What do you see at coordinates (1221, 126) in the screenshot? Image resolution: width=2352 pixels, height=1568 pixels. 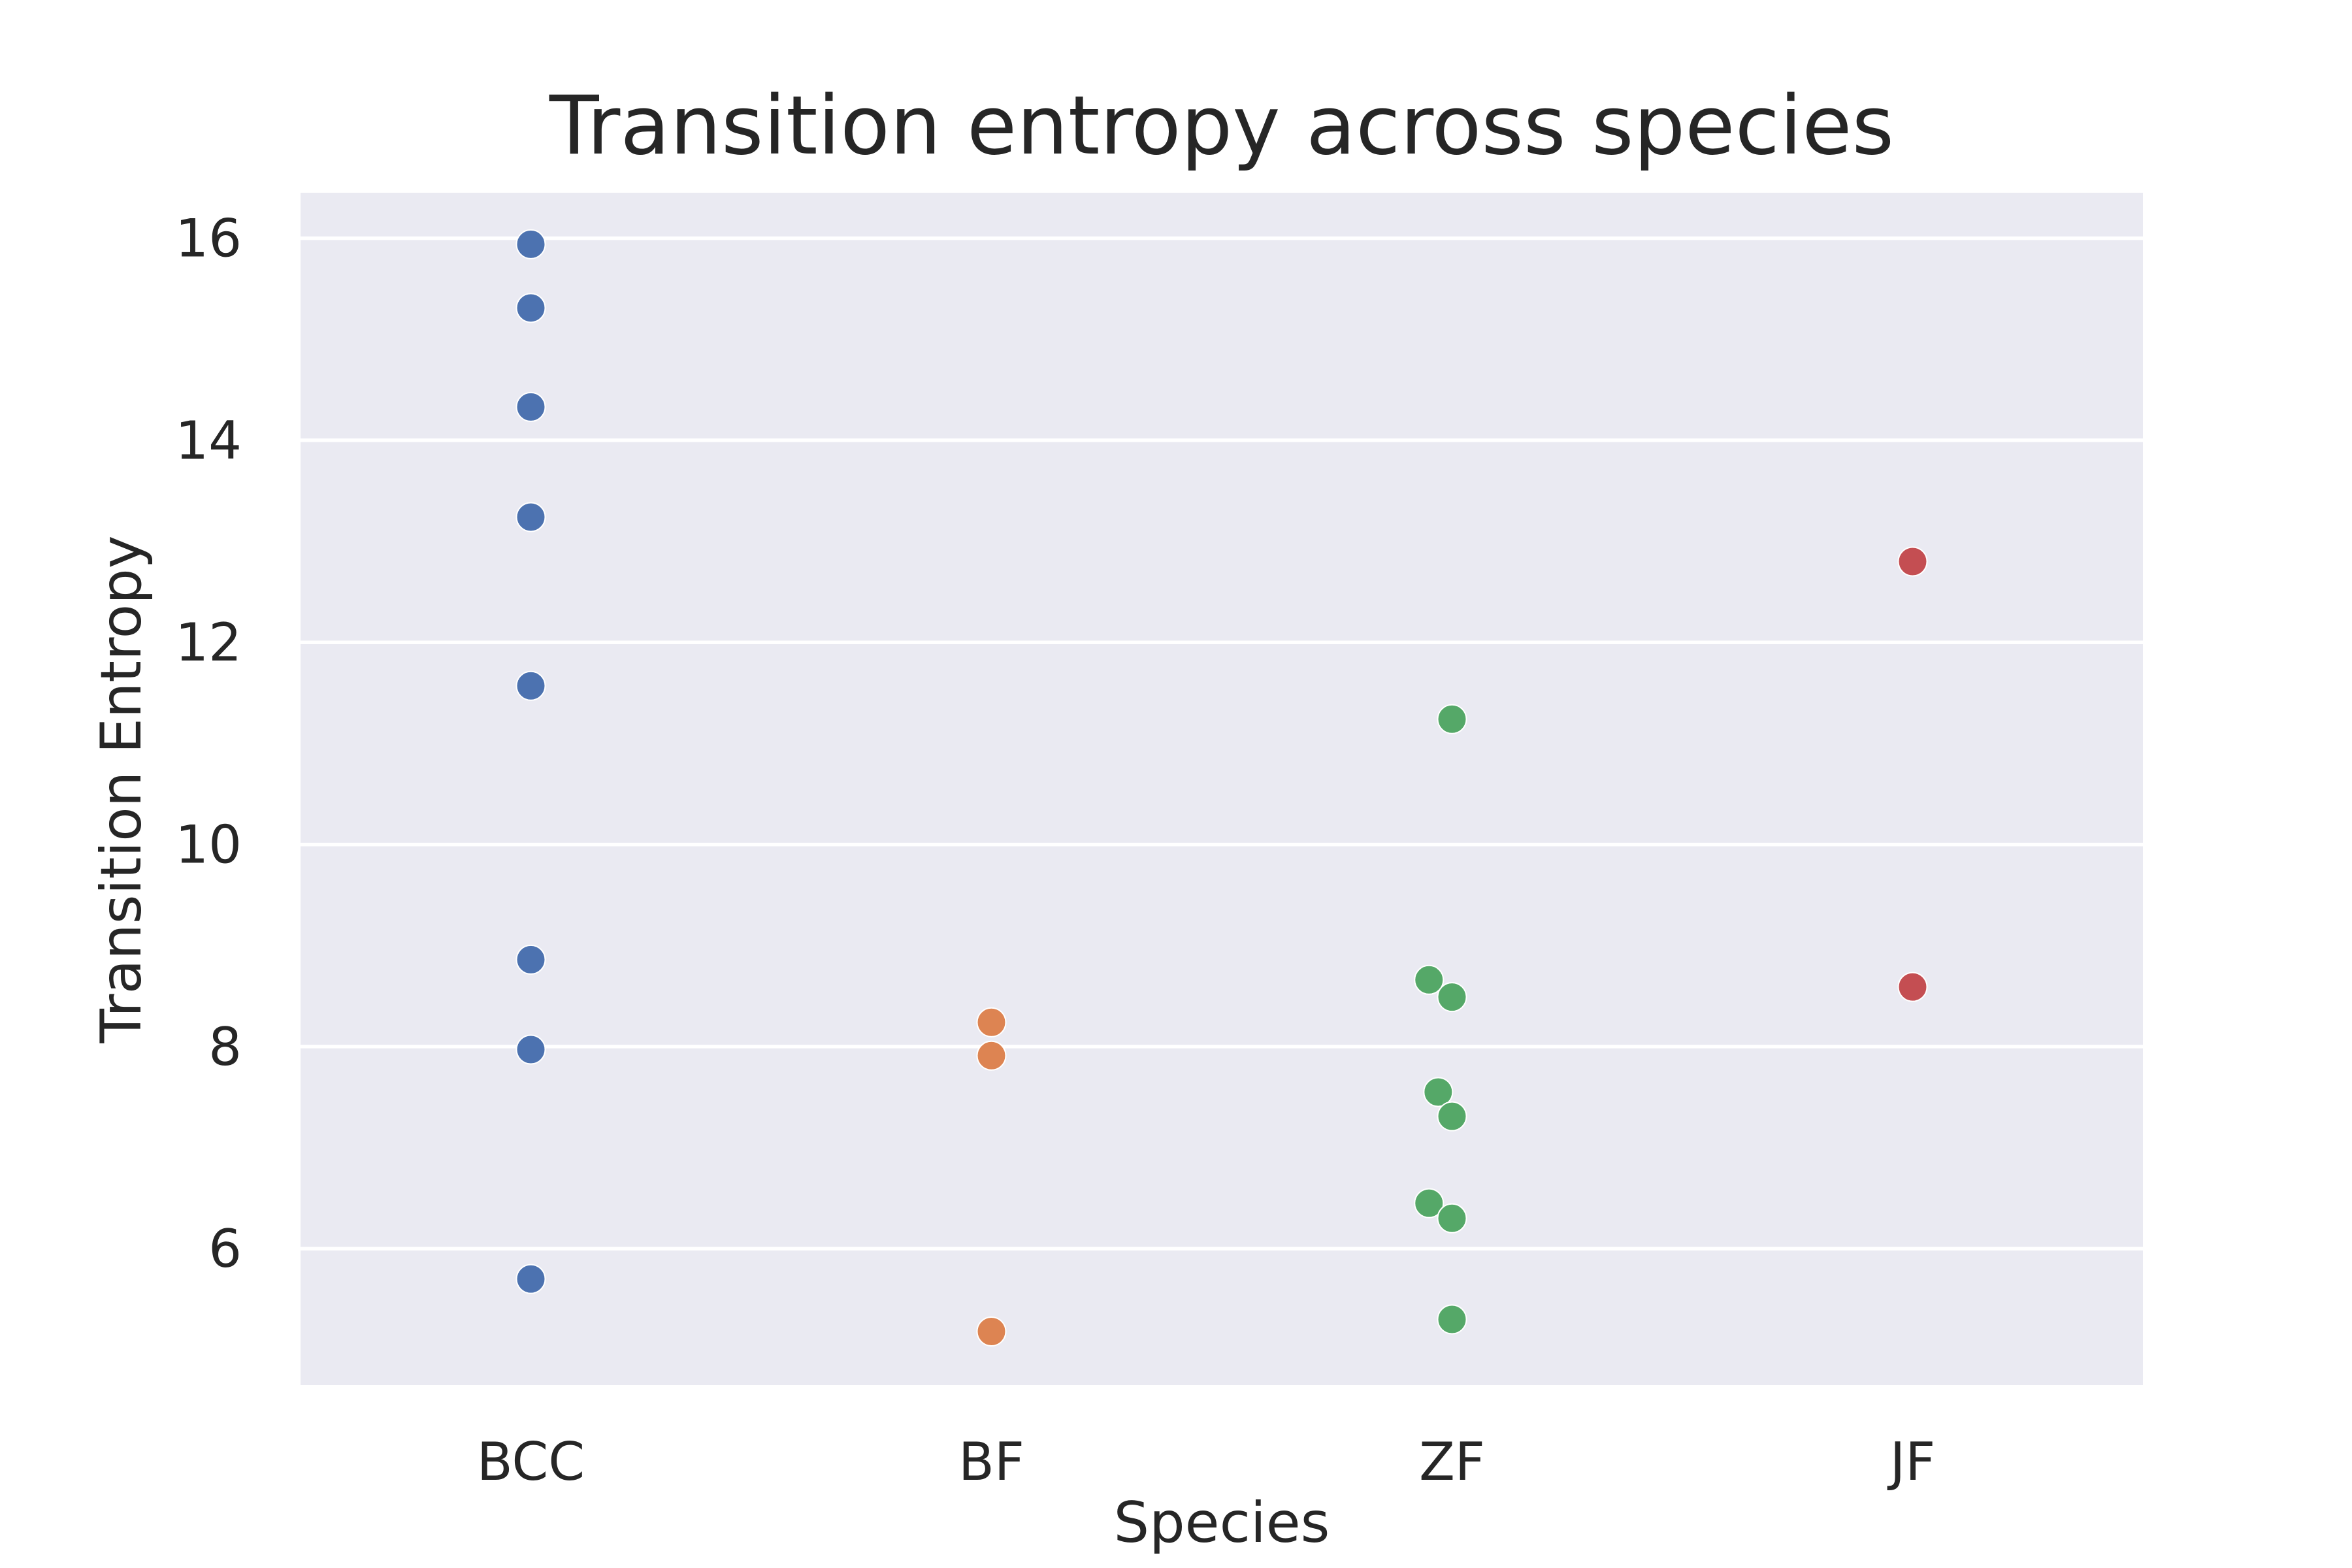 I see `chart-title: Transition entropy across species` at bounding box center [1221, 126].